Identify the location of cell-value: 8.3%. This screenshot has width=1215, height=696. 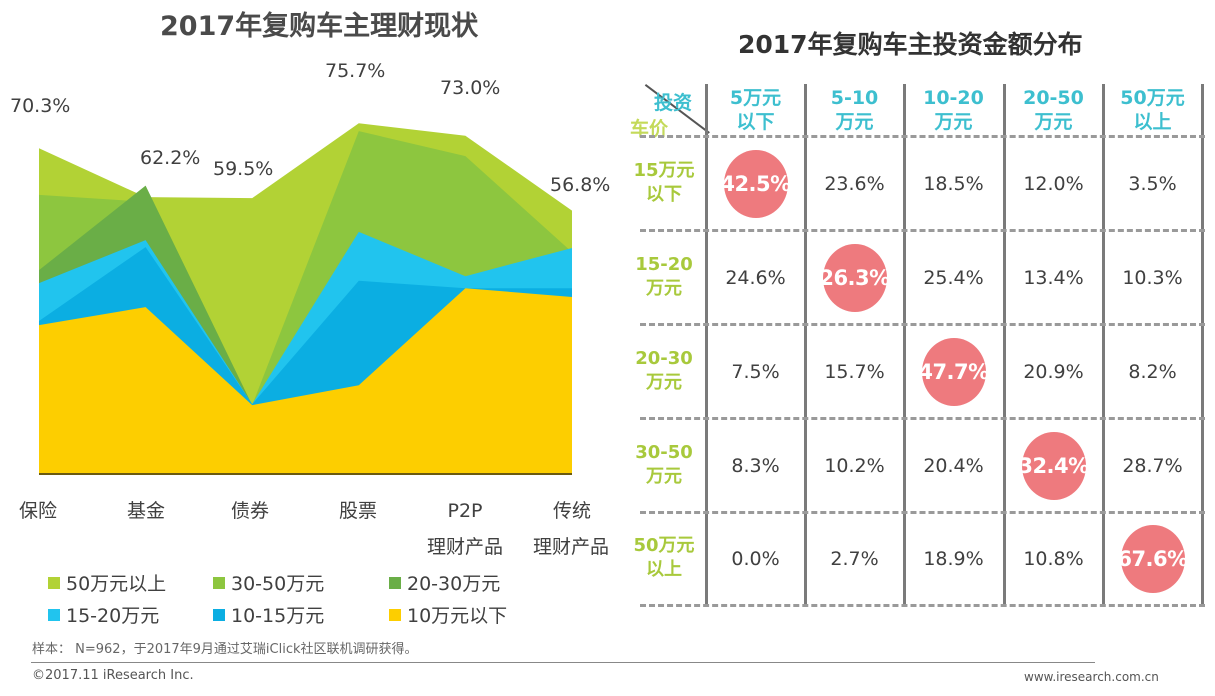
(755, 466).